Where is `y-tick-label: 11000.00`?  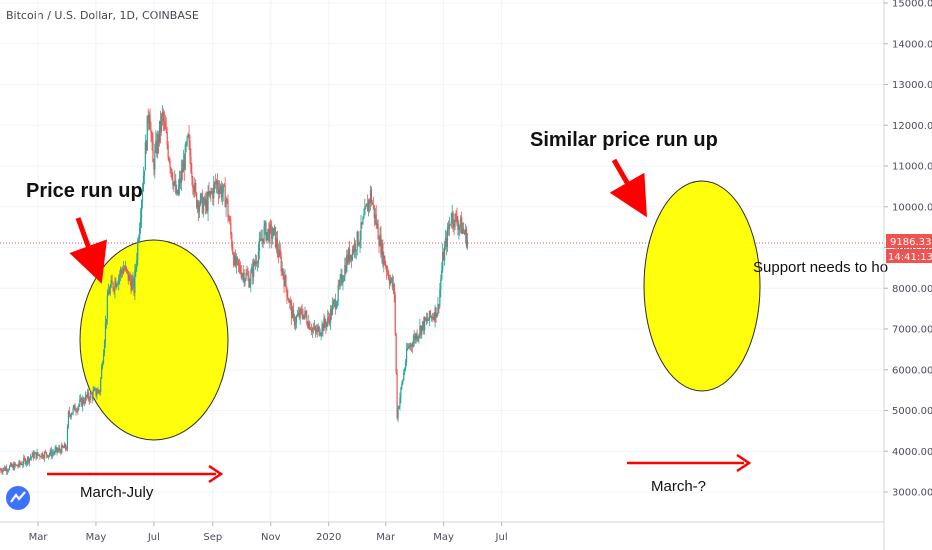
y-tick-label: 11000.00 is located at coordinates (912, 167).